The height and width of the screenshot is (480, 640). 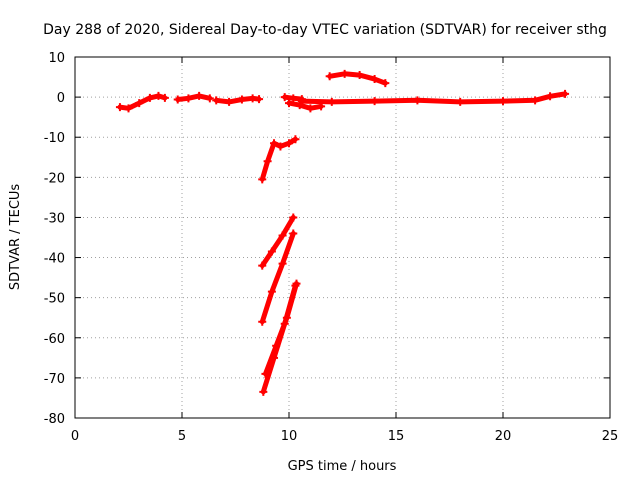 I want to click on x-axis-label: GPS time / hours, so click(x=342, y=466).